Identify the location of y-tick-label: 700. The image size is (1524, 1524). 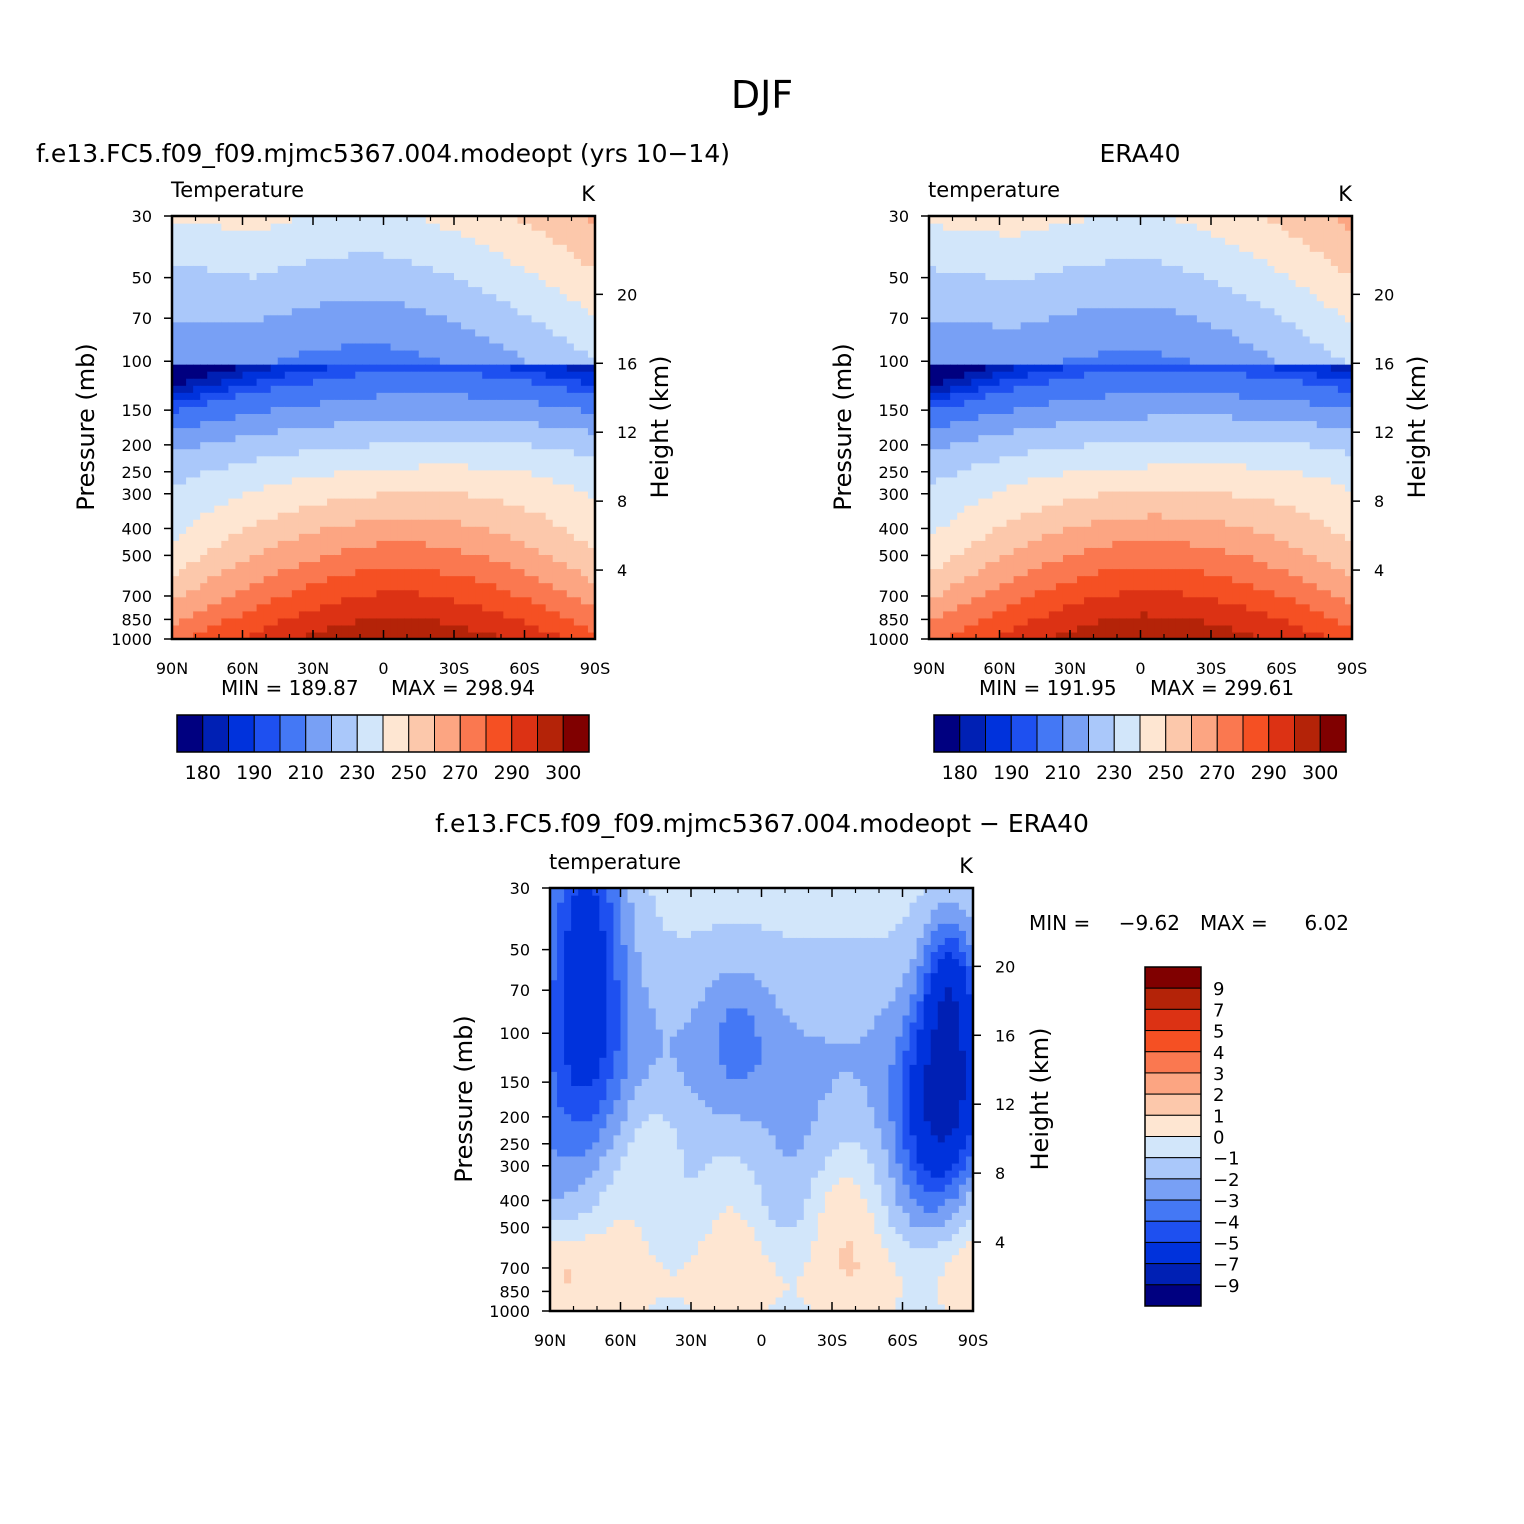
(136, 596).